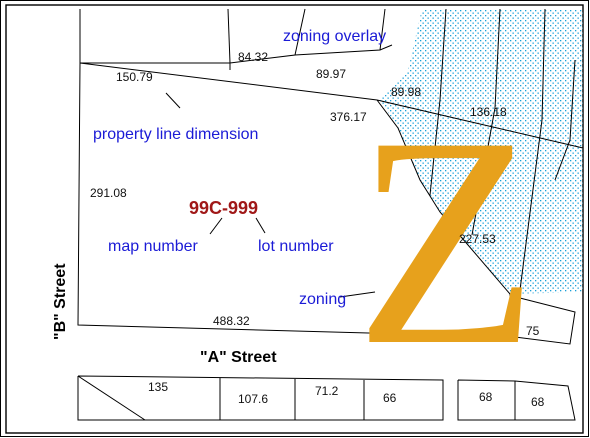 The width and height of the screenshot is (590, 438). What do you see at coordinates (331, 74) in the screenshot?
I see `dimension-label: 89.97` at bounding box center [331, 74].